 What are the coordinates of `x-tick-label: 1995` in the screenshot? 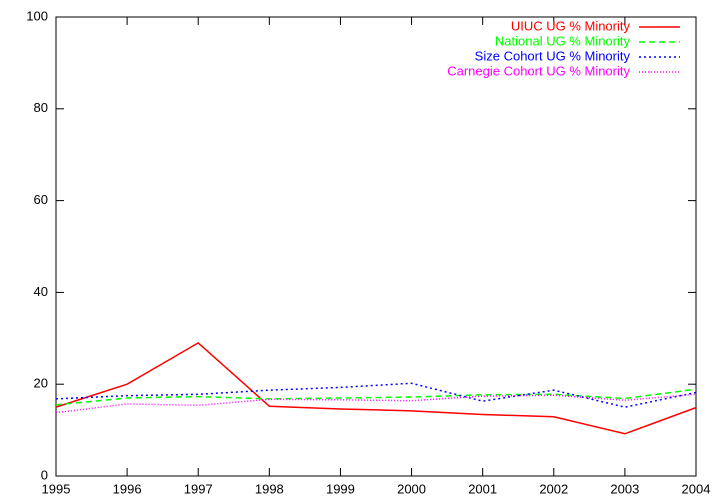 It's located at (56, 488).